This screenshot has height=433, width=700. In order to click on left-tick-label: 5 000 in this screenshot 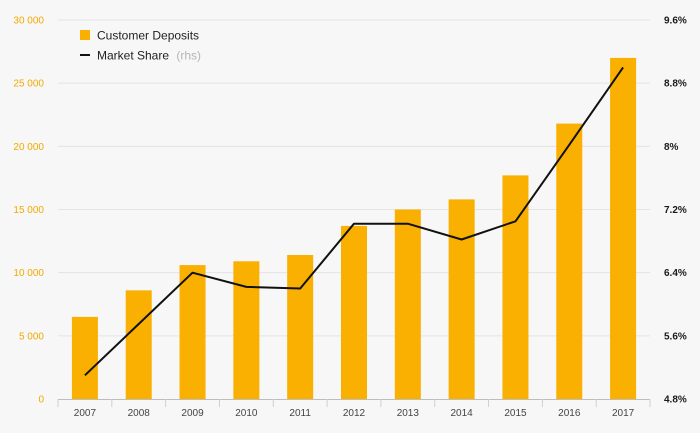, I will do `click(31, 336)`.